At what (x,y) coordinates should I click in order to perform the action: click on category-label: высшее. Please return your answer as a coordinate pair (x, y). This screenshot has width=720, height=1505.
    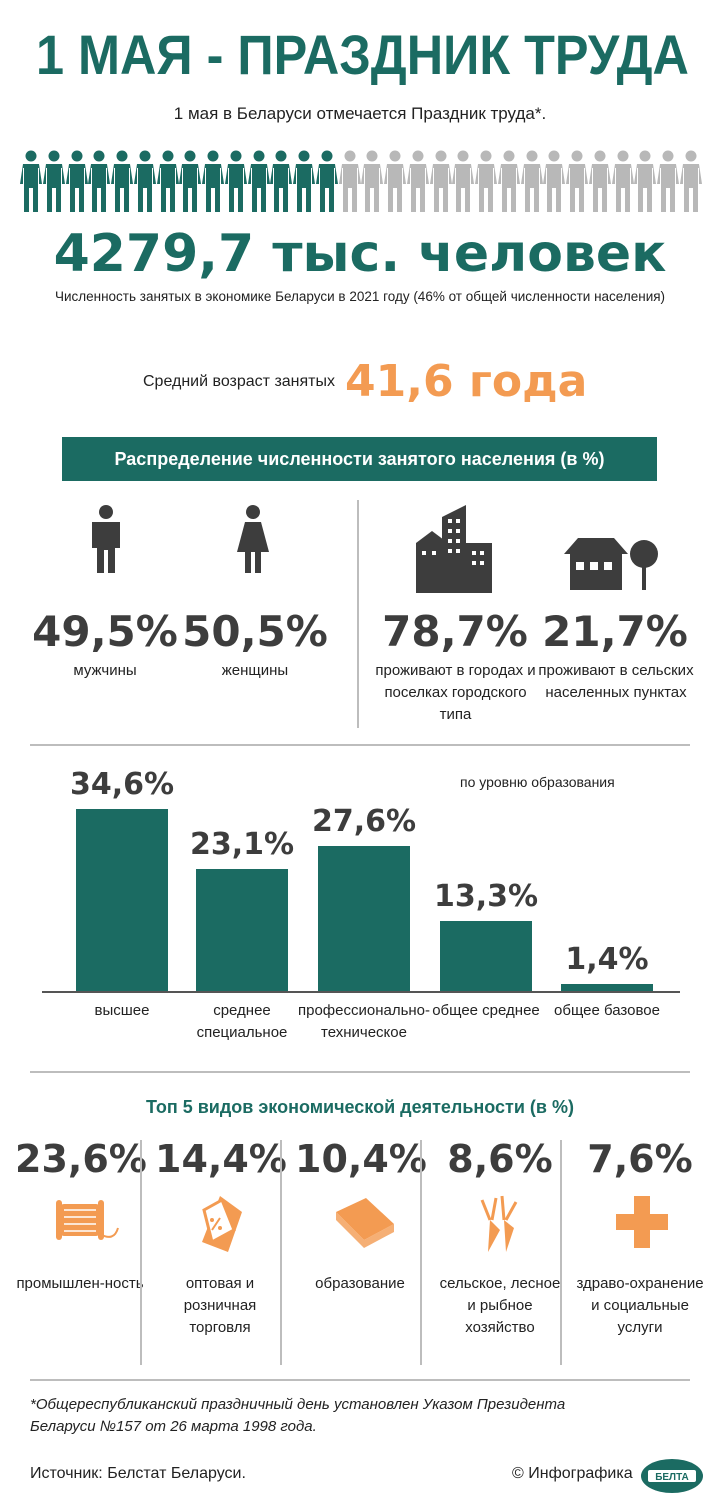
    Looking at the image, I should click on (122, 1010).